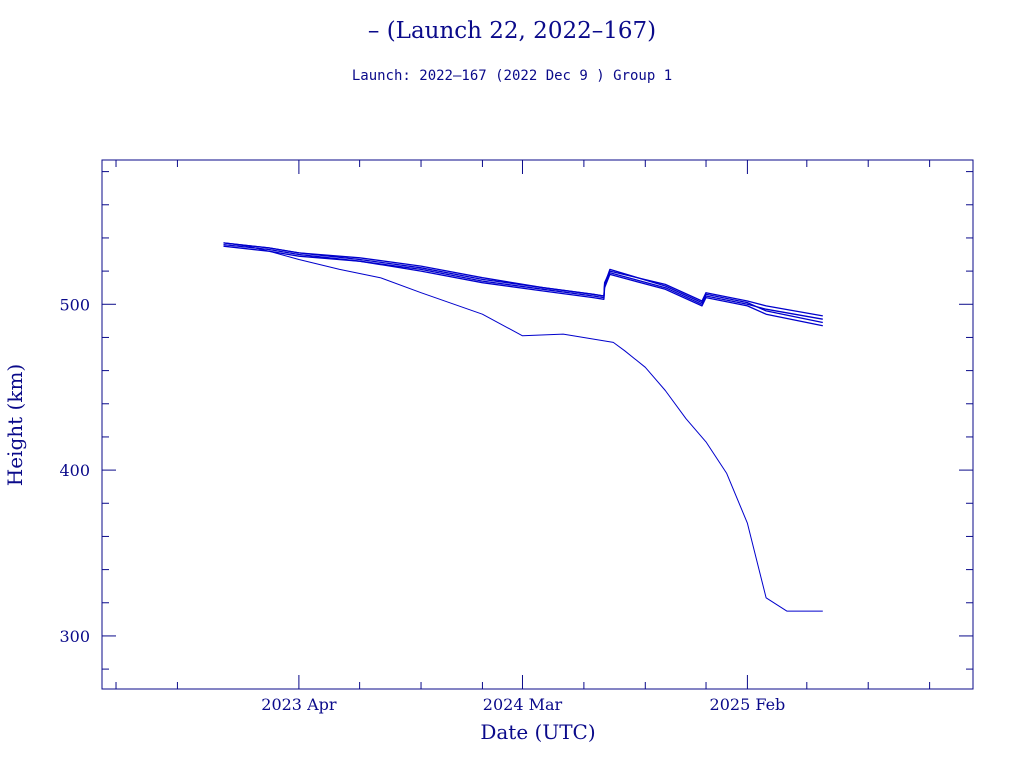 Image resolution: width=1024 pixels, height=768 pixels. What do you see at coordinates (15, 425) in the screenshot?
I see `y-axis-label: Height (km)` at bounding box center [15, 425].